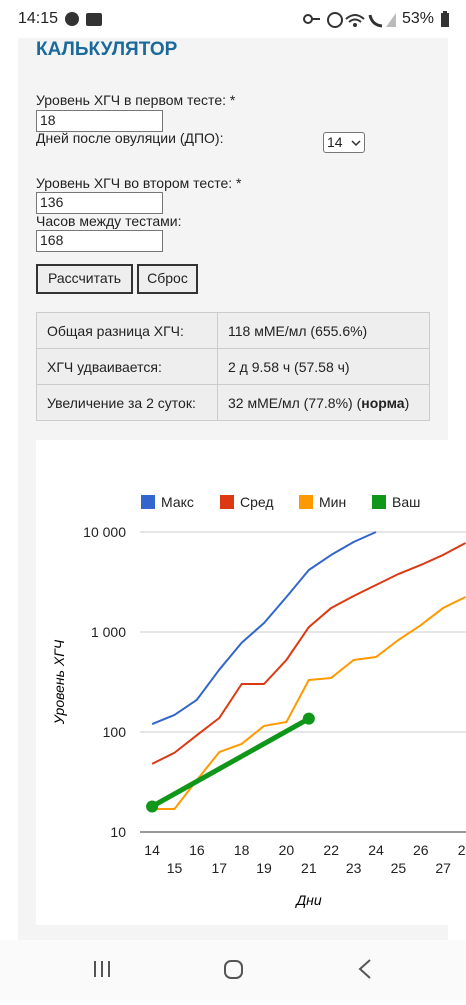  What do you see at coordinates (127, 330) in the screenshot?
I see `result-label: Общая разница ХГЧ:` at bounding box center [127, 330].